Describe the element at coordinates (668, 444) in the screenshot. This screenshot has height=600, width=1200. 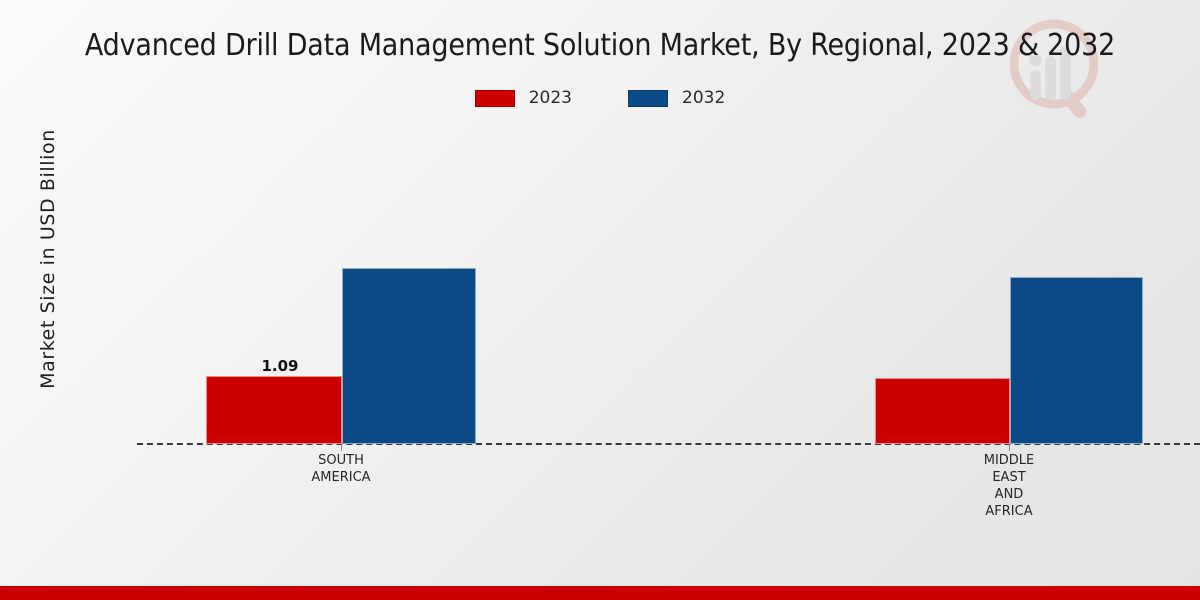
I see `axis-baseline` at that location.